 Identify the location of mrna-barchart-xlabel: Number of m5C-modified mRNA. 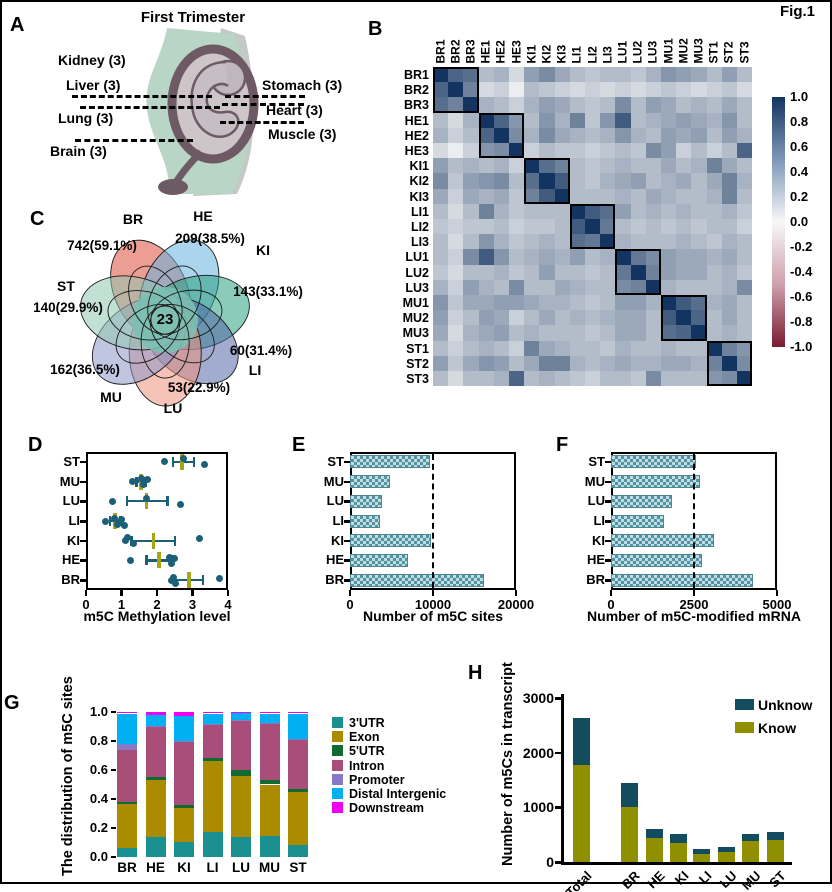
(694, 616).